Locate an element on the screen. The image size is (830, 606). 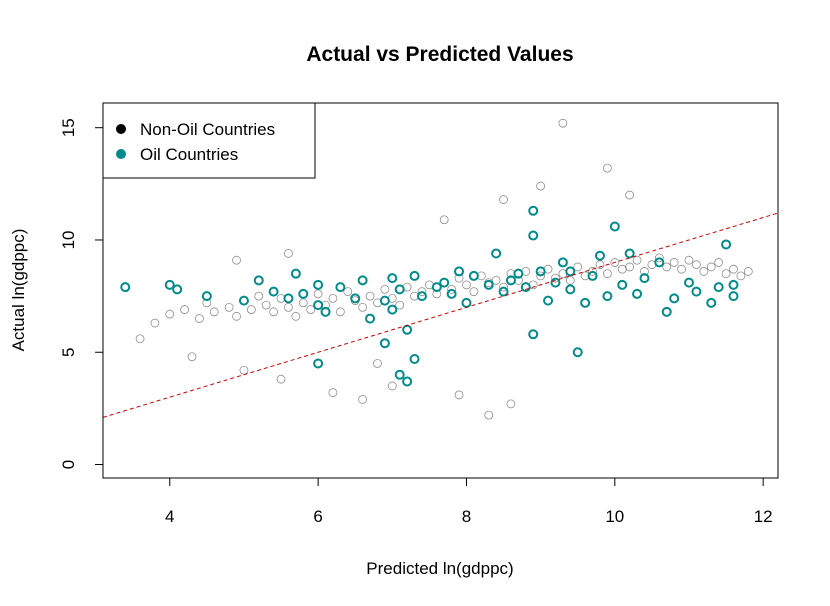
y-tick-label: 5 is located at coordinates (68, 352).